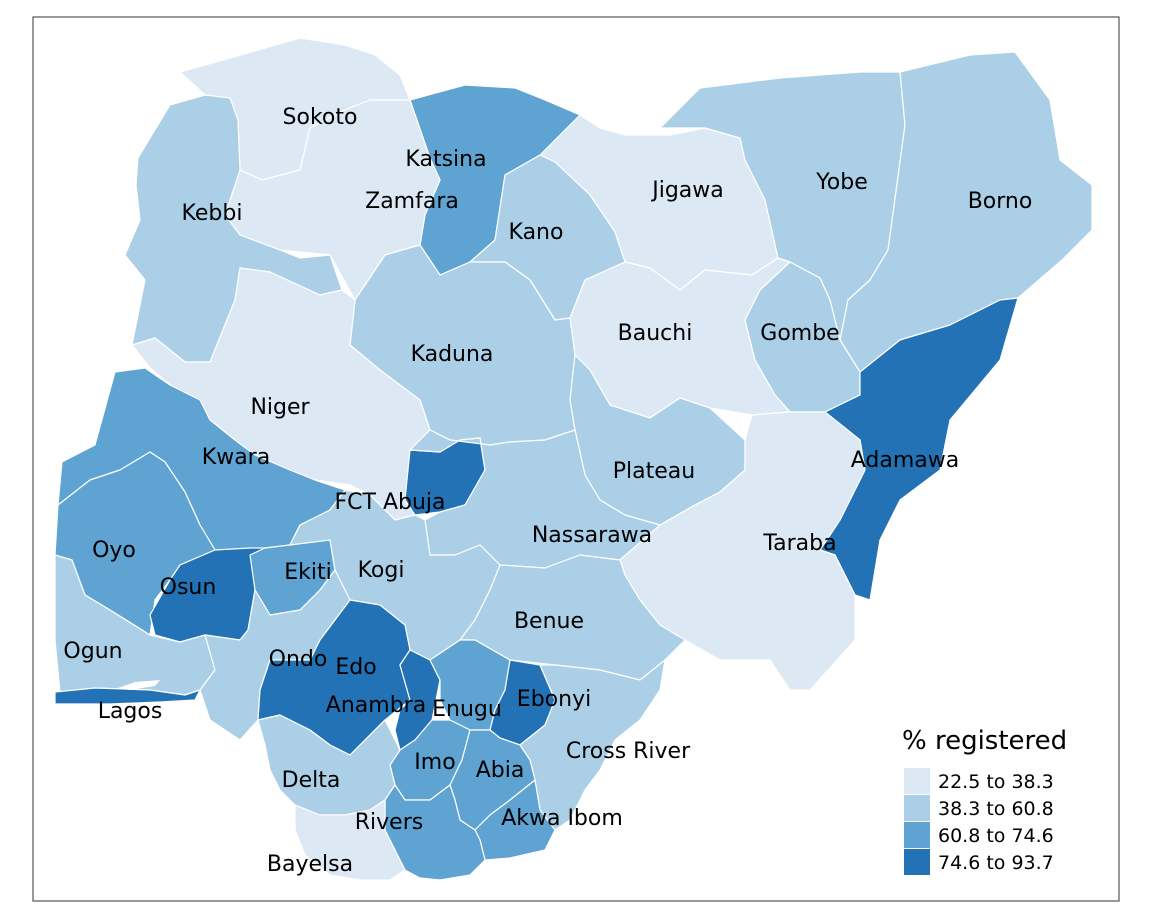 The image size is (1152, 921). I want to click on state-label-benue: Benue, so click(549, 621).